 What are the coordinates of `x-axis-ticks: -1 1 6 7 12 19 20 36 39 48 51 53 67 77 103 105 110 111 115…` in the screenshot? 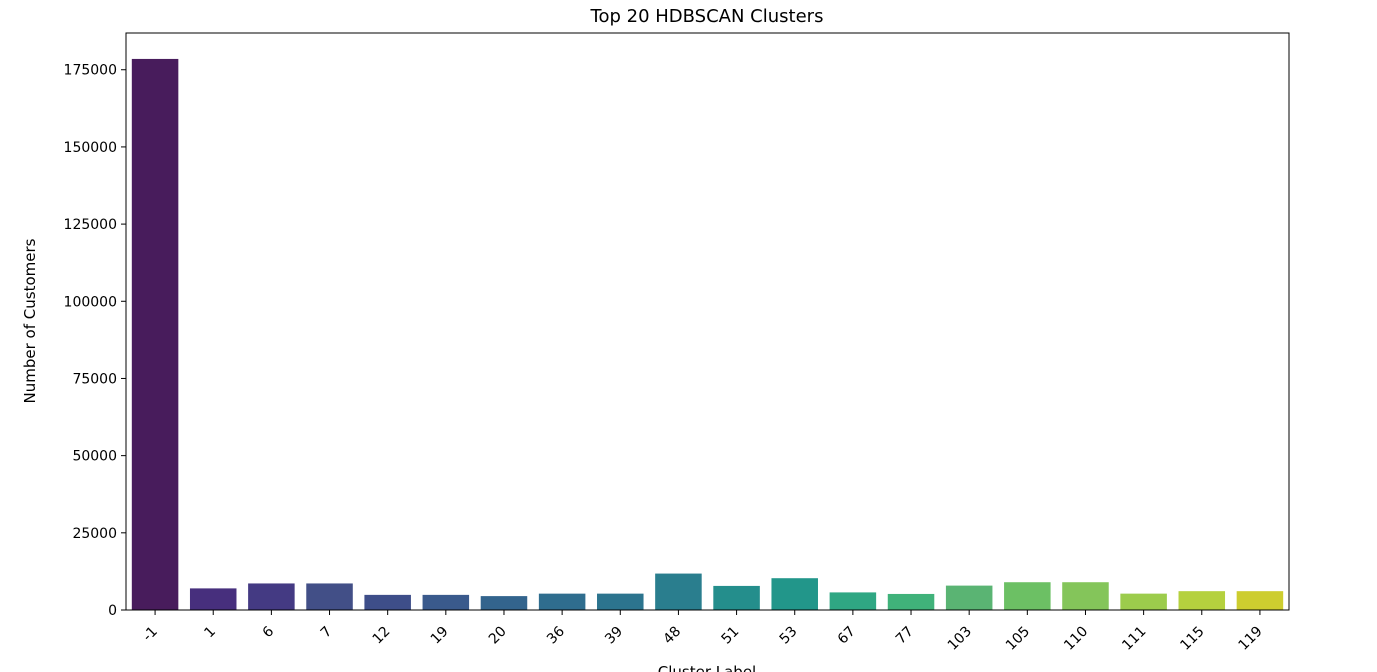 It's located at (703, 632).